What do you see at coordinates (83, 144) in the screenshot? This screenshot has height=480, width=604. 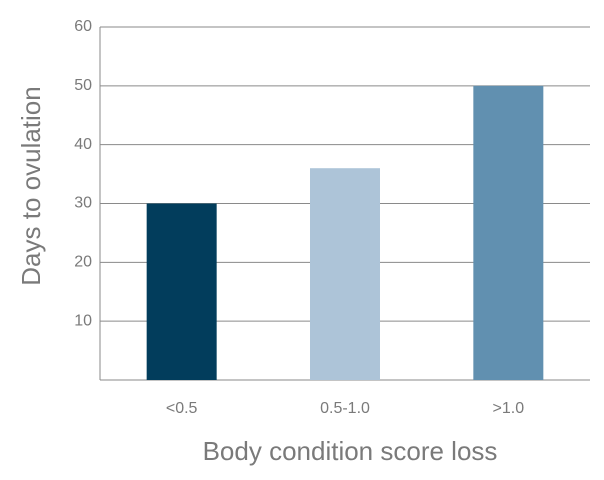 I see `y-tick-label: 40` at bounding box center [83, 144].